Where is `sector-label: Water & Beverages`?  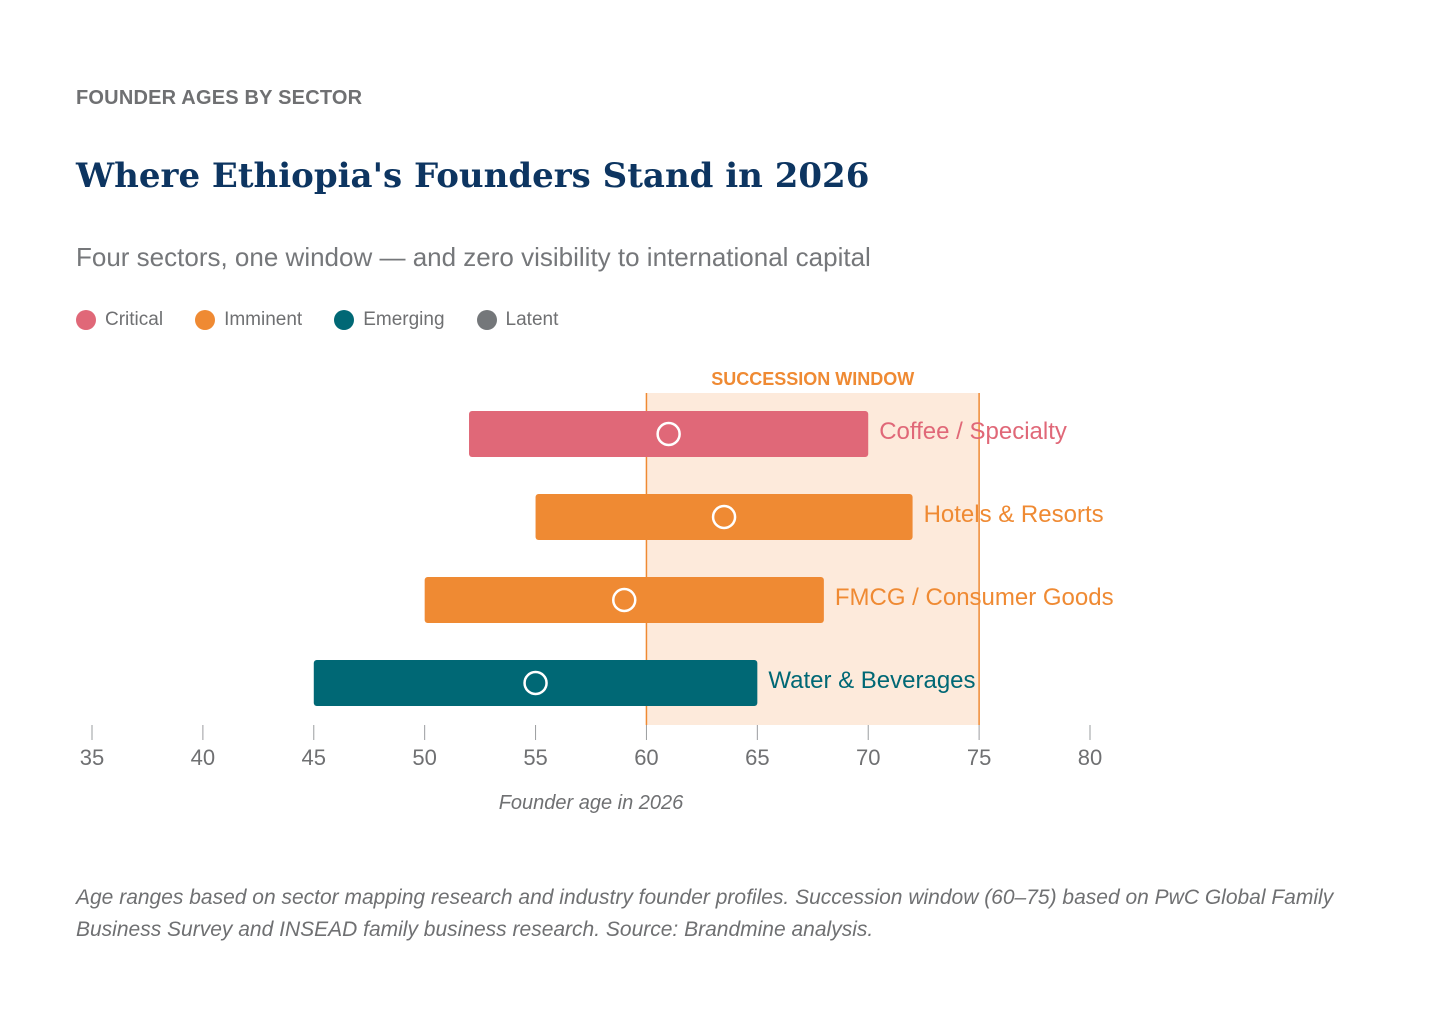 sector-label: Water & Beverages is located at coordinates (871, 680).